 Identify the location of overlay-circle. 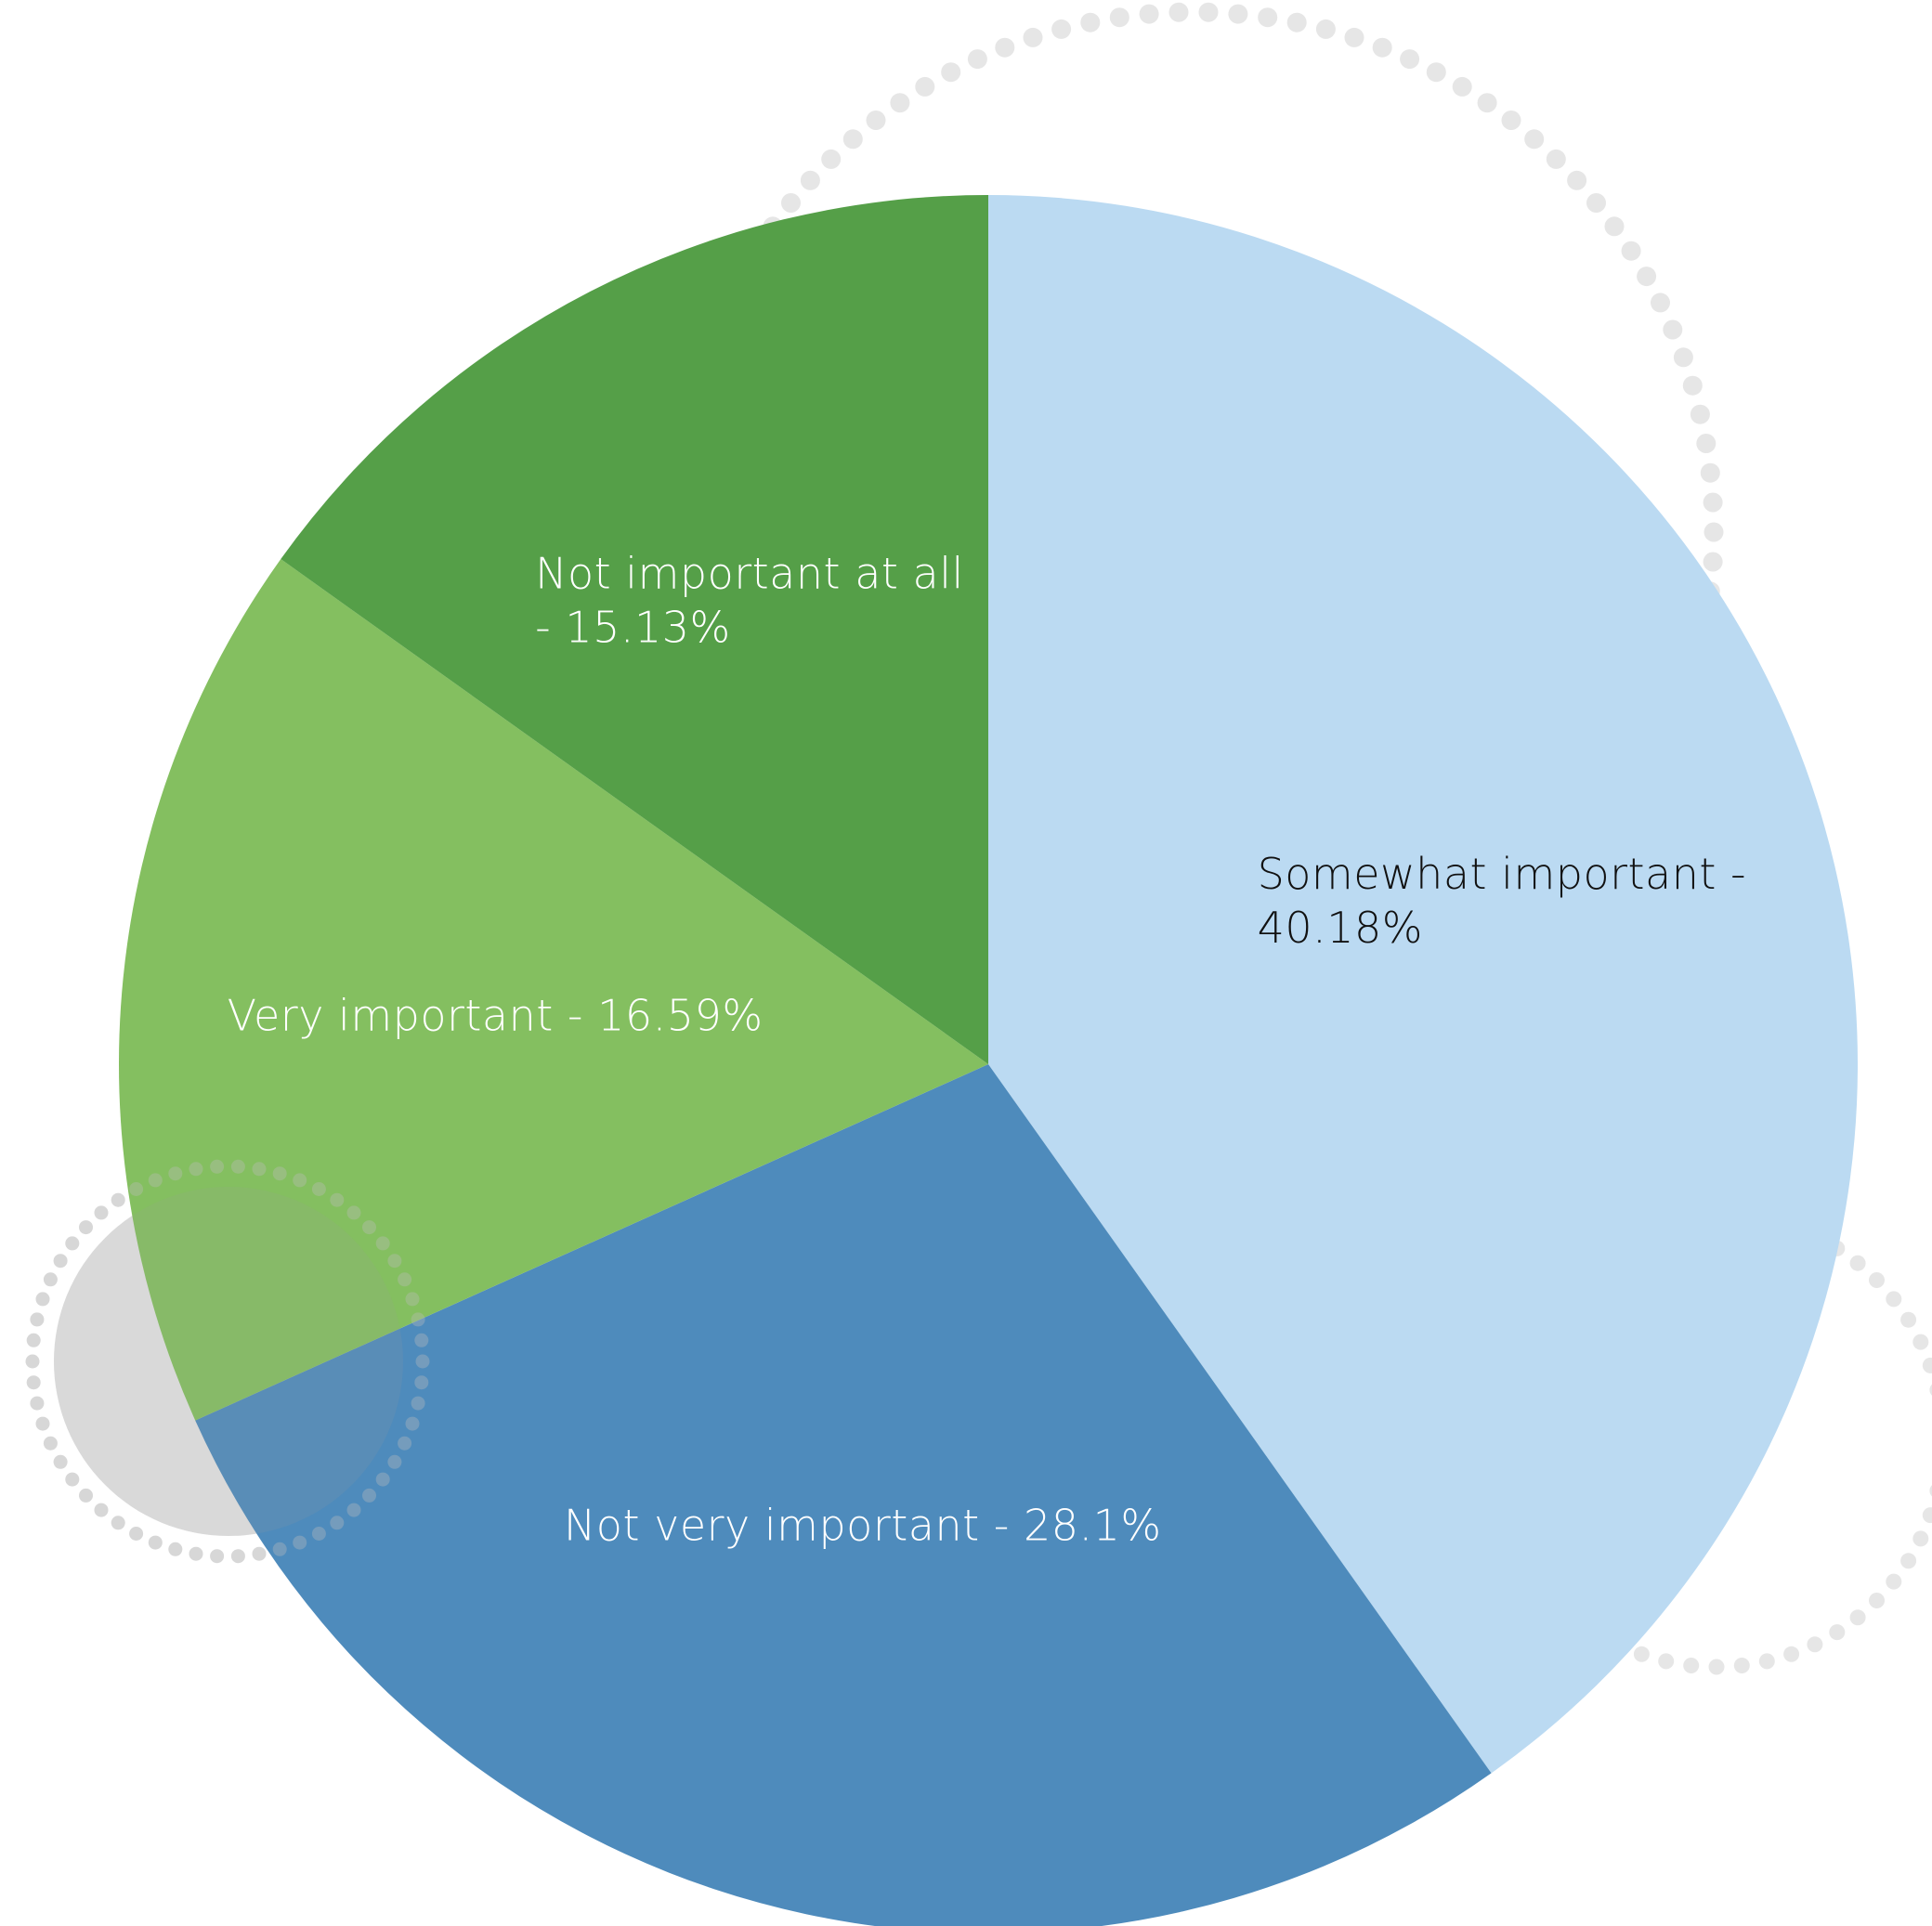
(228, 1361).